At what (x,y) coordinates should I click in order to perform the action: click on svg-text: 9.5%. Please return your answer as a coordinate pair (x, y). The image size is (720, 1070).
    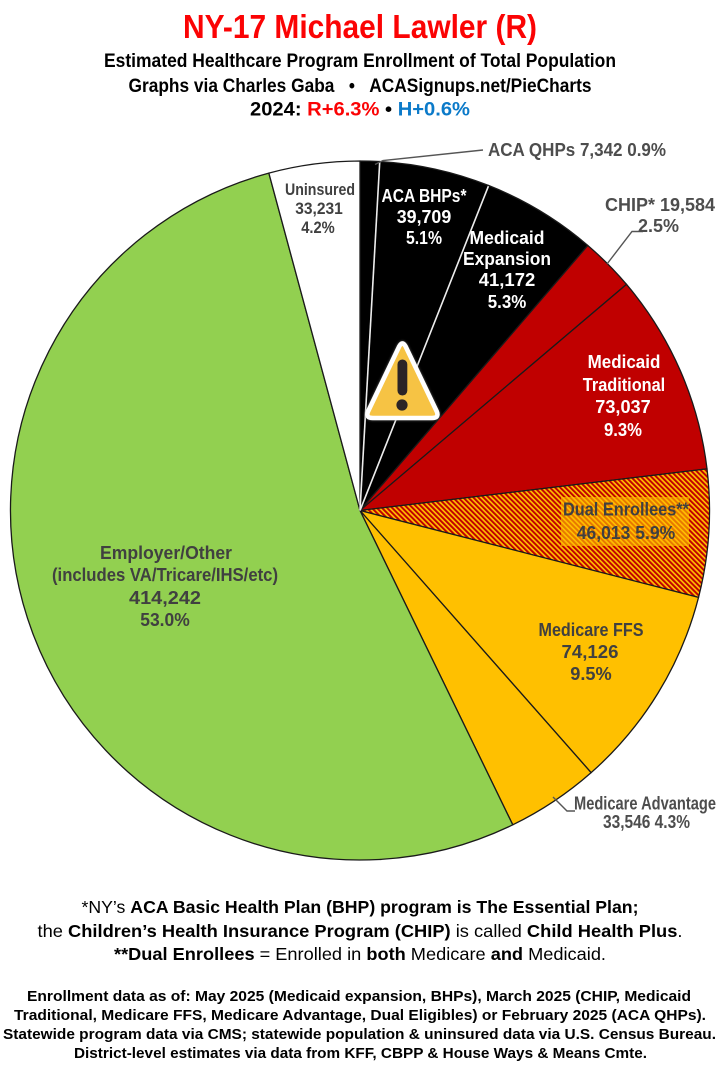
    Looking at the image, I should click on (591, 674).